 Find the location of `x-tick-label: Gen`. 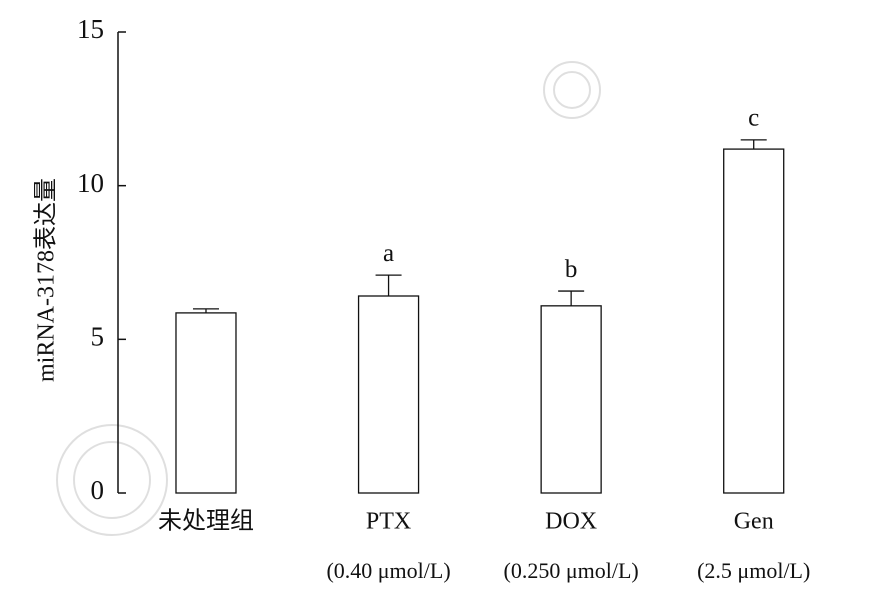

x-tick-label: Gen is located at coordinates (754, 522).